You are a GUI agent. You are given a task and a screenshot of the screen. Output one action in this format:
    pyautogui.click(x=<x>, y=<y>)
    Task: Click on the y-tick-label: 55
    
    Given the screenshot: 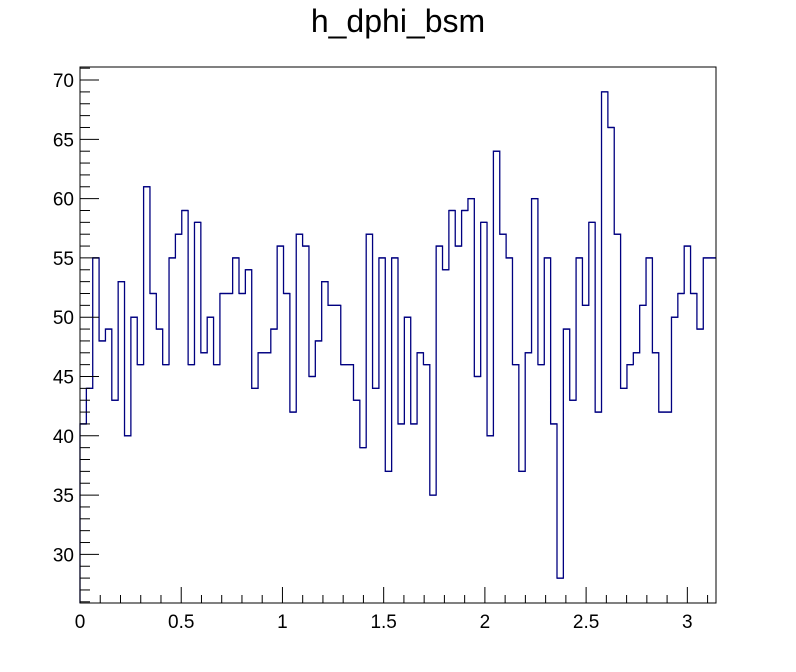 What is the action you would take?
    pyautogui.click(x=63, y=259)
    